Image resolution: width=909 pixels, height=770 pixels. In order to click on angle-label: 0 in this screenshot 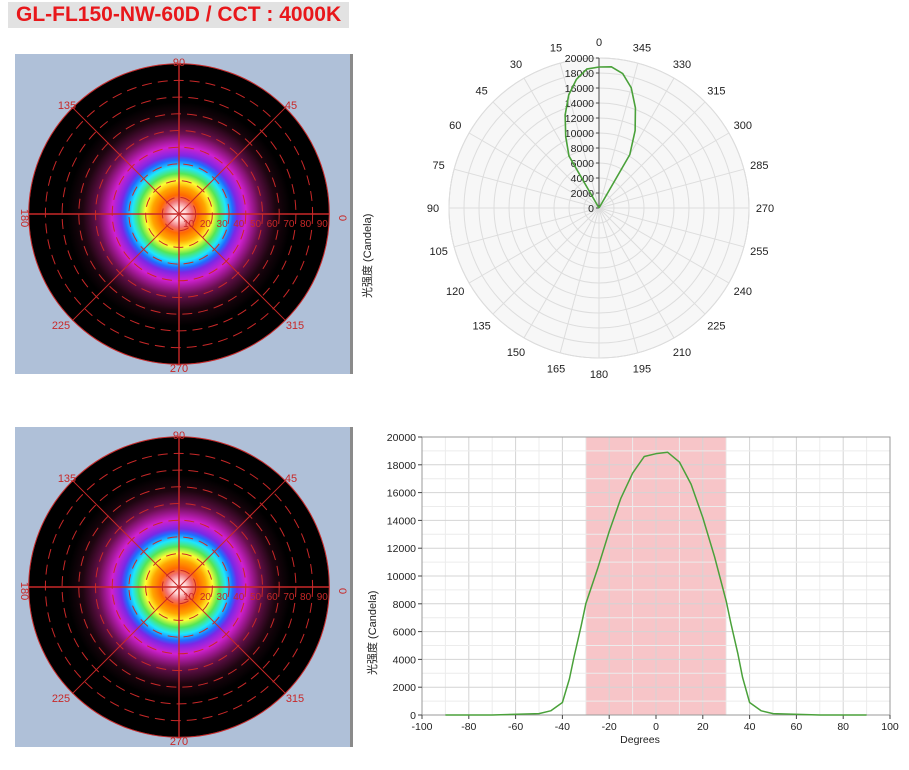, I will do `click(342, 218)`.